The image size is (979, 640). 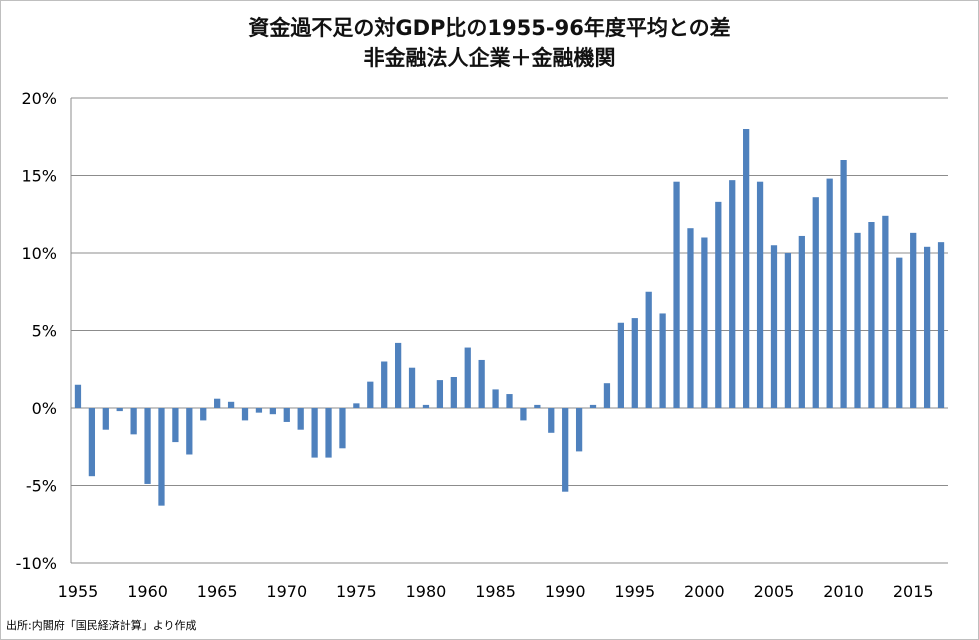 I want to click on bar-1978, so click(x=398, y=375).